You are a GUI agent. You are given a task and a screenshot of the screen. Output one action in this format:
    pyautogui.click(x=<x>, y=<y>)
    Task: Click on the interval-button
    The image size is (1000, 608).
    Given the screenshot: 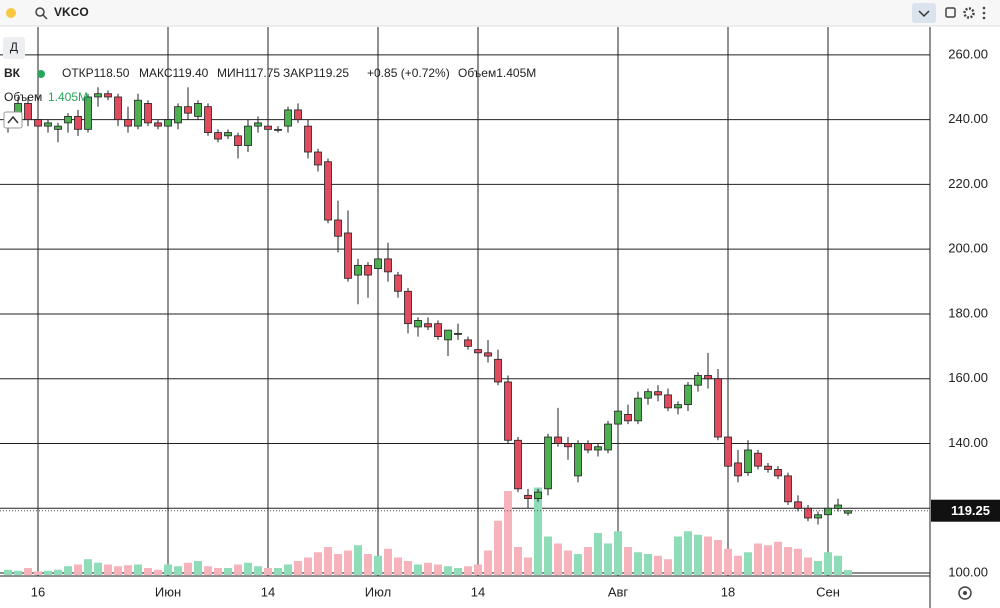 What is the action you would take?
    pyautogui.click(x=14, y=48)
    